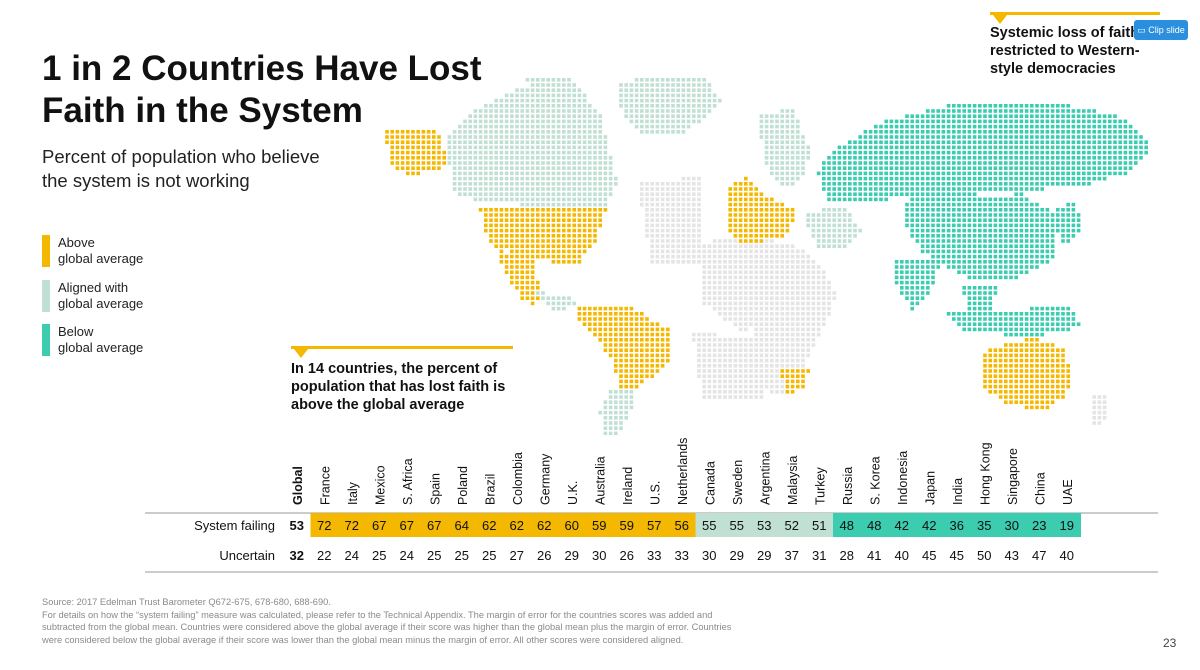  What do you see at coordinates (1161, 30) in the screenshot?
I see `clip-slide-button: ▭ Clip slide` at bounding box center [1161, 30].